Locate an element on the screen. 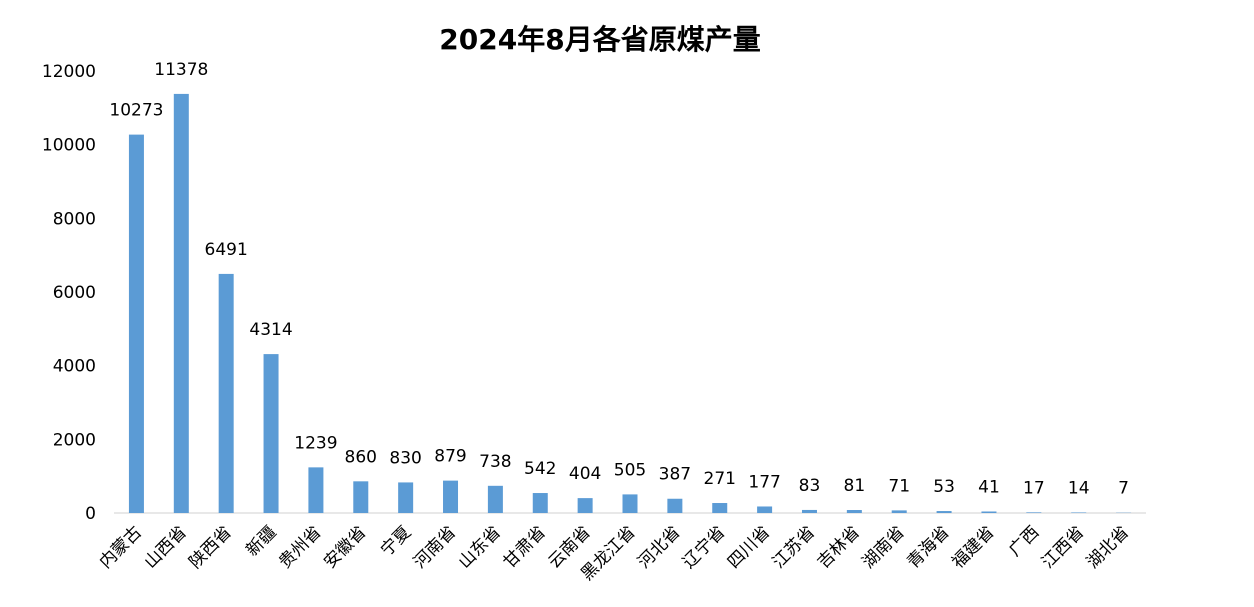  category-label: 贵州省 is located at coordinates (300, 547).